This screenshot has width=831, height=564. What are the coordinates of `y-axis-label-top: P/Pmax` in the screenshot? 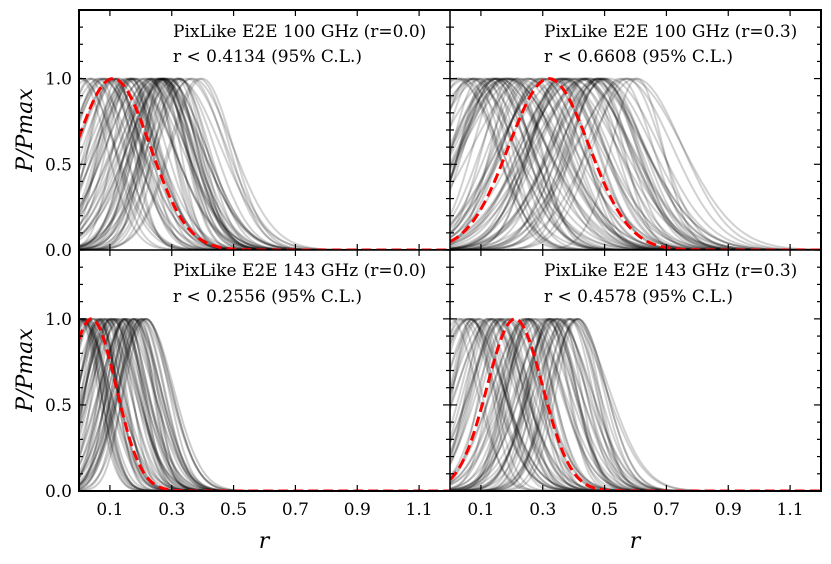 It's located at (25, 130).